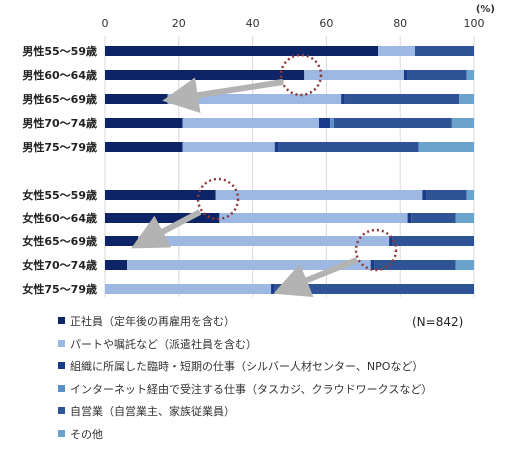 This screenshot has width=508, height=458. What do you see at coordinates (152, 321) in the screenshot?
I see `legend-label: 正社員（定年後の再雇用を含む）` at bounding box center [152, 321].